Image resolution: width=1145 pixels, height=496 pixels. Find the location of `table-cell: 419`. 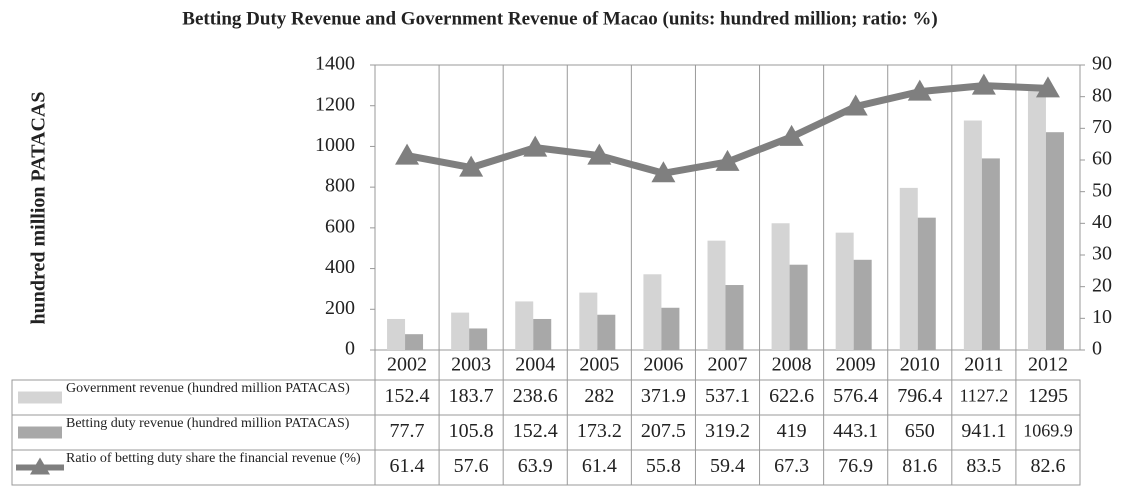

table-cell: 419 is located at coordinates (792, 431).